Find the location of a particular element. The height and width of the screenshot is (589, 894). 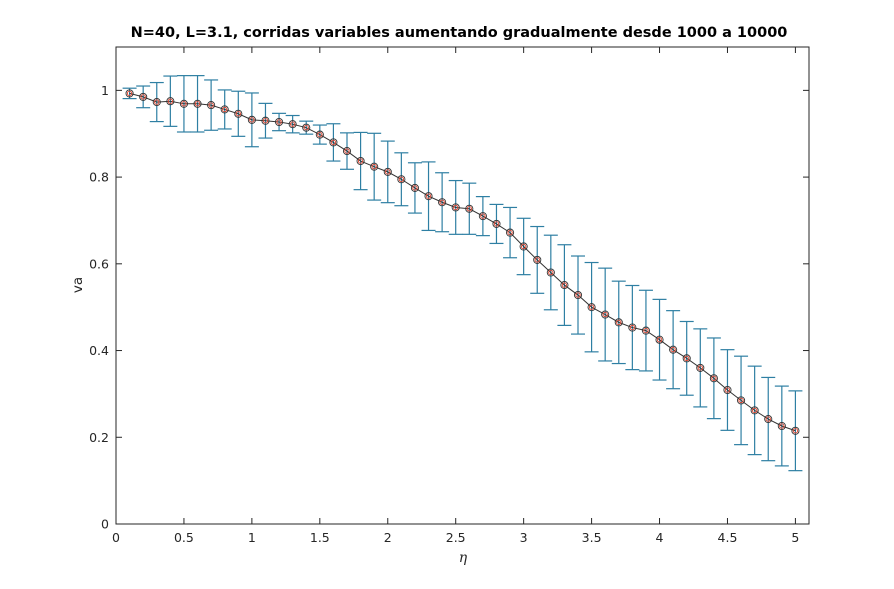

x-tick-label: 3.5 is located at coordinates (592, 537).